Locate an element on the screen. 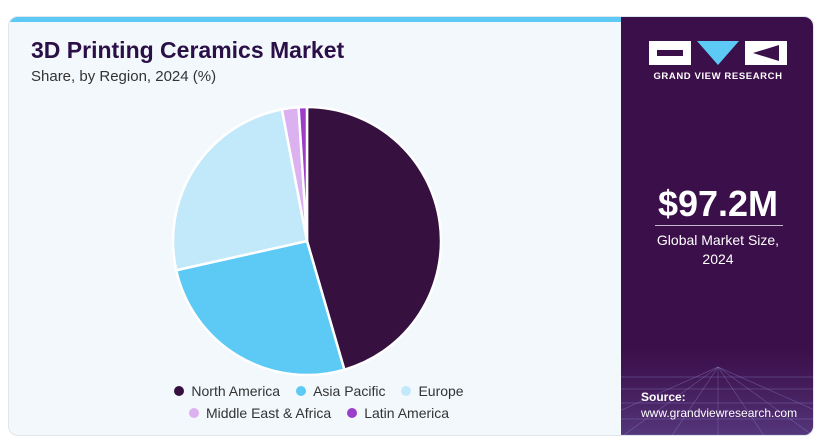  chart-title: 3D Printing Ceramics Market is located at coordinates (188, 50).